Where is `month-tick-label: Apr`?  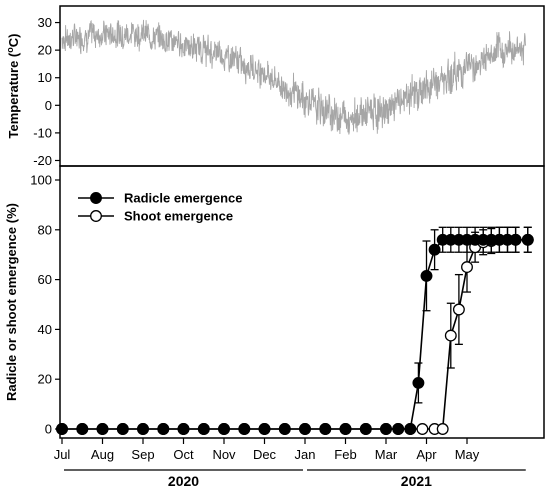 month-tick-label: Apr is located at coordinates (426, 454).